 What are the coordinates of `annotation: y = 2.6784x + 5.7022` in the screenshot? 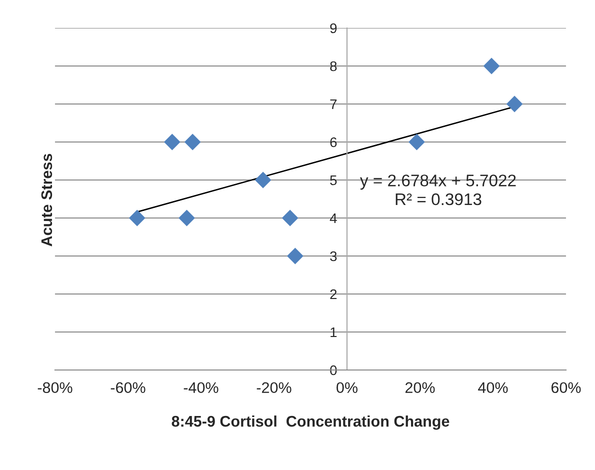 It's located at (438, 182).